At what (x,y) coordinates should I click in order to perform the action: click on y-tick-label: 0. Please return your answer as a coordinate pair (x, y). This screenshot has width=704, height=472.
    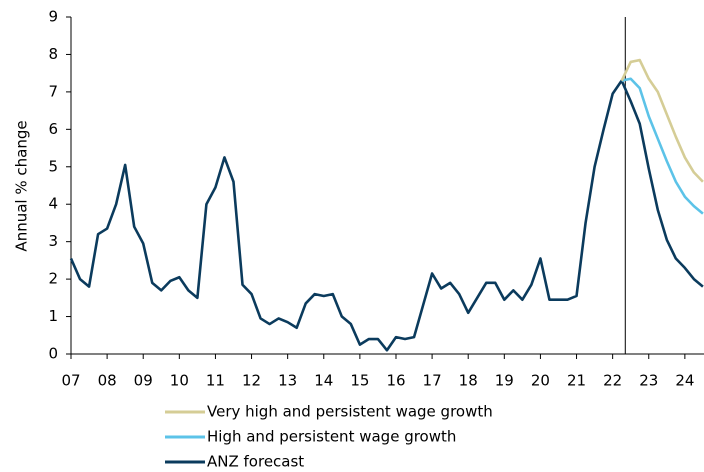
    Looking at the image, I should click on (53, 354).